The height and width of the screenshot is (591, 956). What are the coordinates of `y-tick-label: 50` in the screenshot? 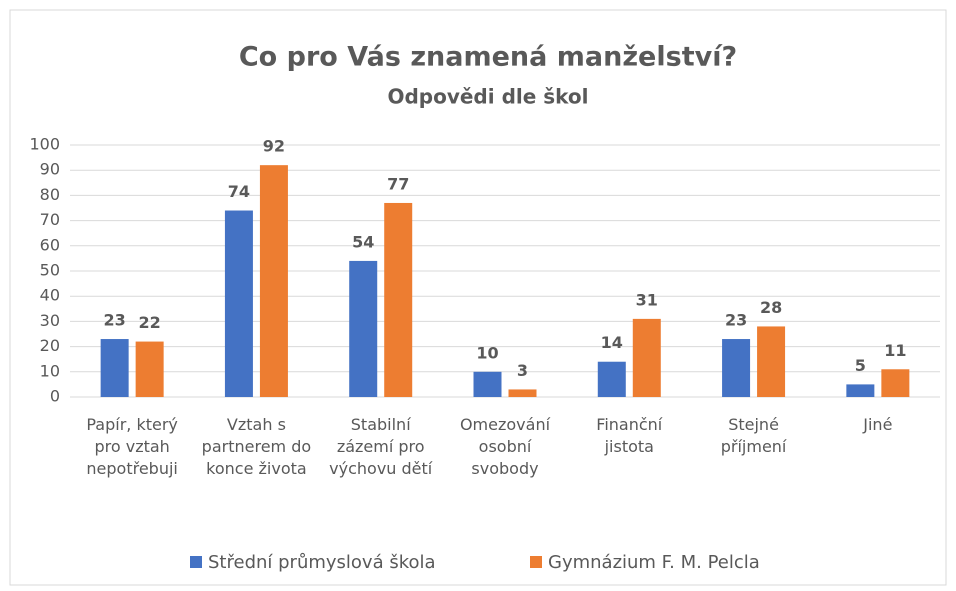 It's located at (50, 270).